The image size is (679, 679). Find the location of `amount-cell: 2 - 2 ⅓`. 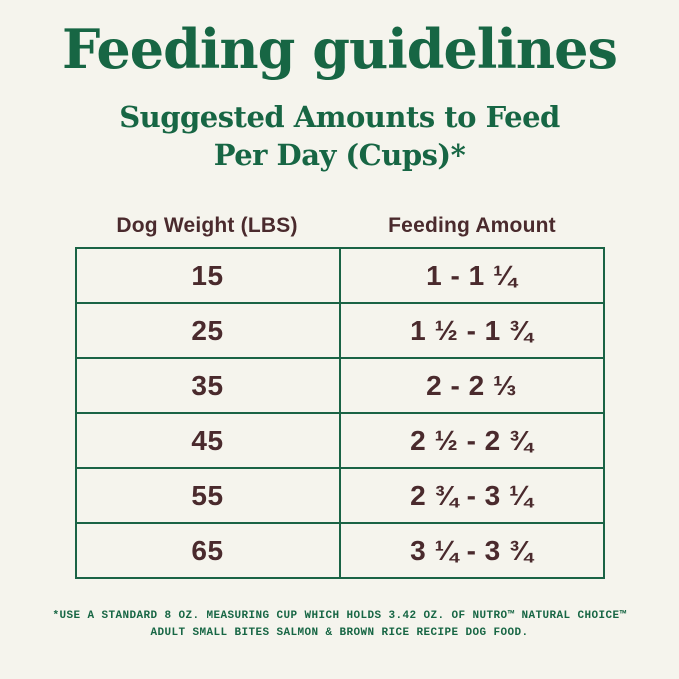

amount-cell: 2 - 2 ⅓ is located at coordinates (471, 385).